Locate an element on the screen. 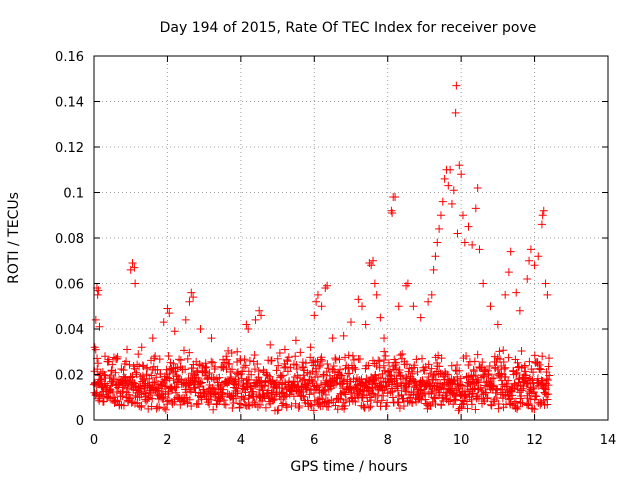  x-tick-label: 0 is located at coordinates (94, 440).